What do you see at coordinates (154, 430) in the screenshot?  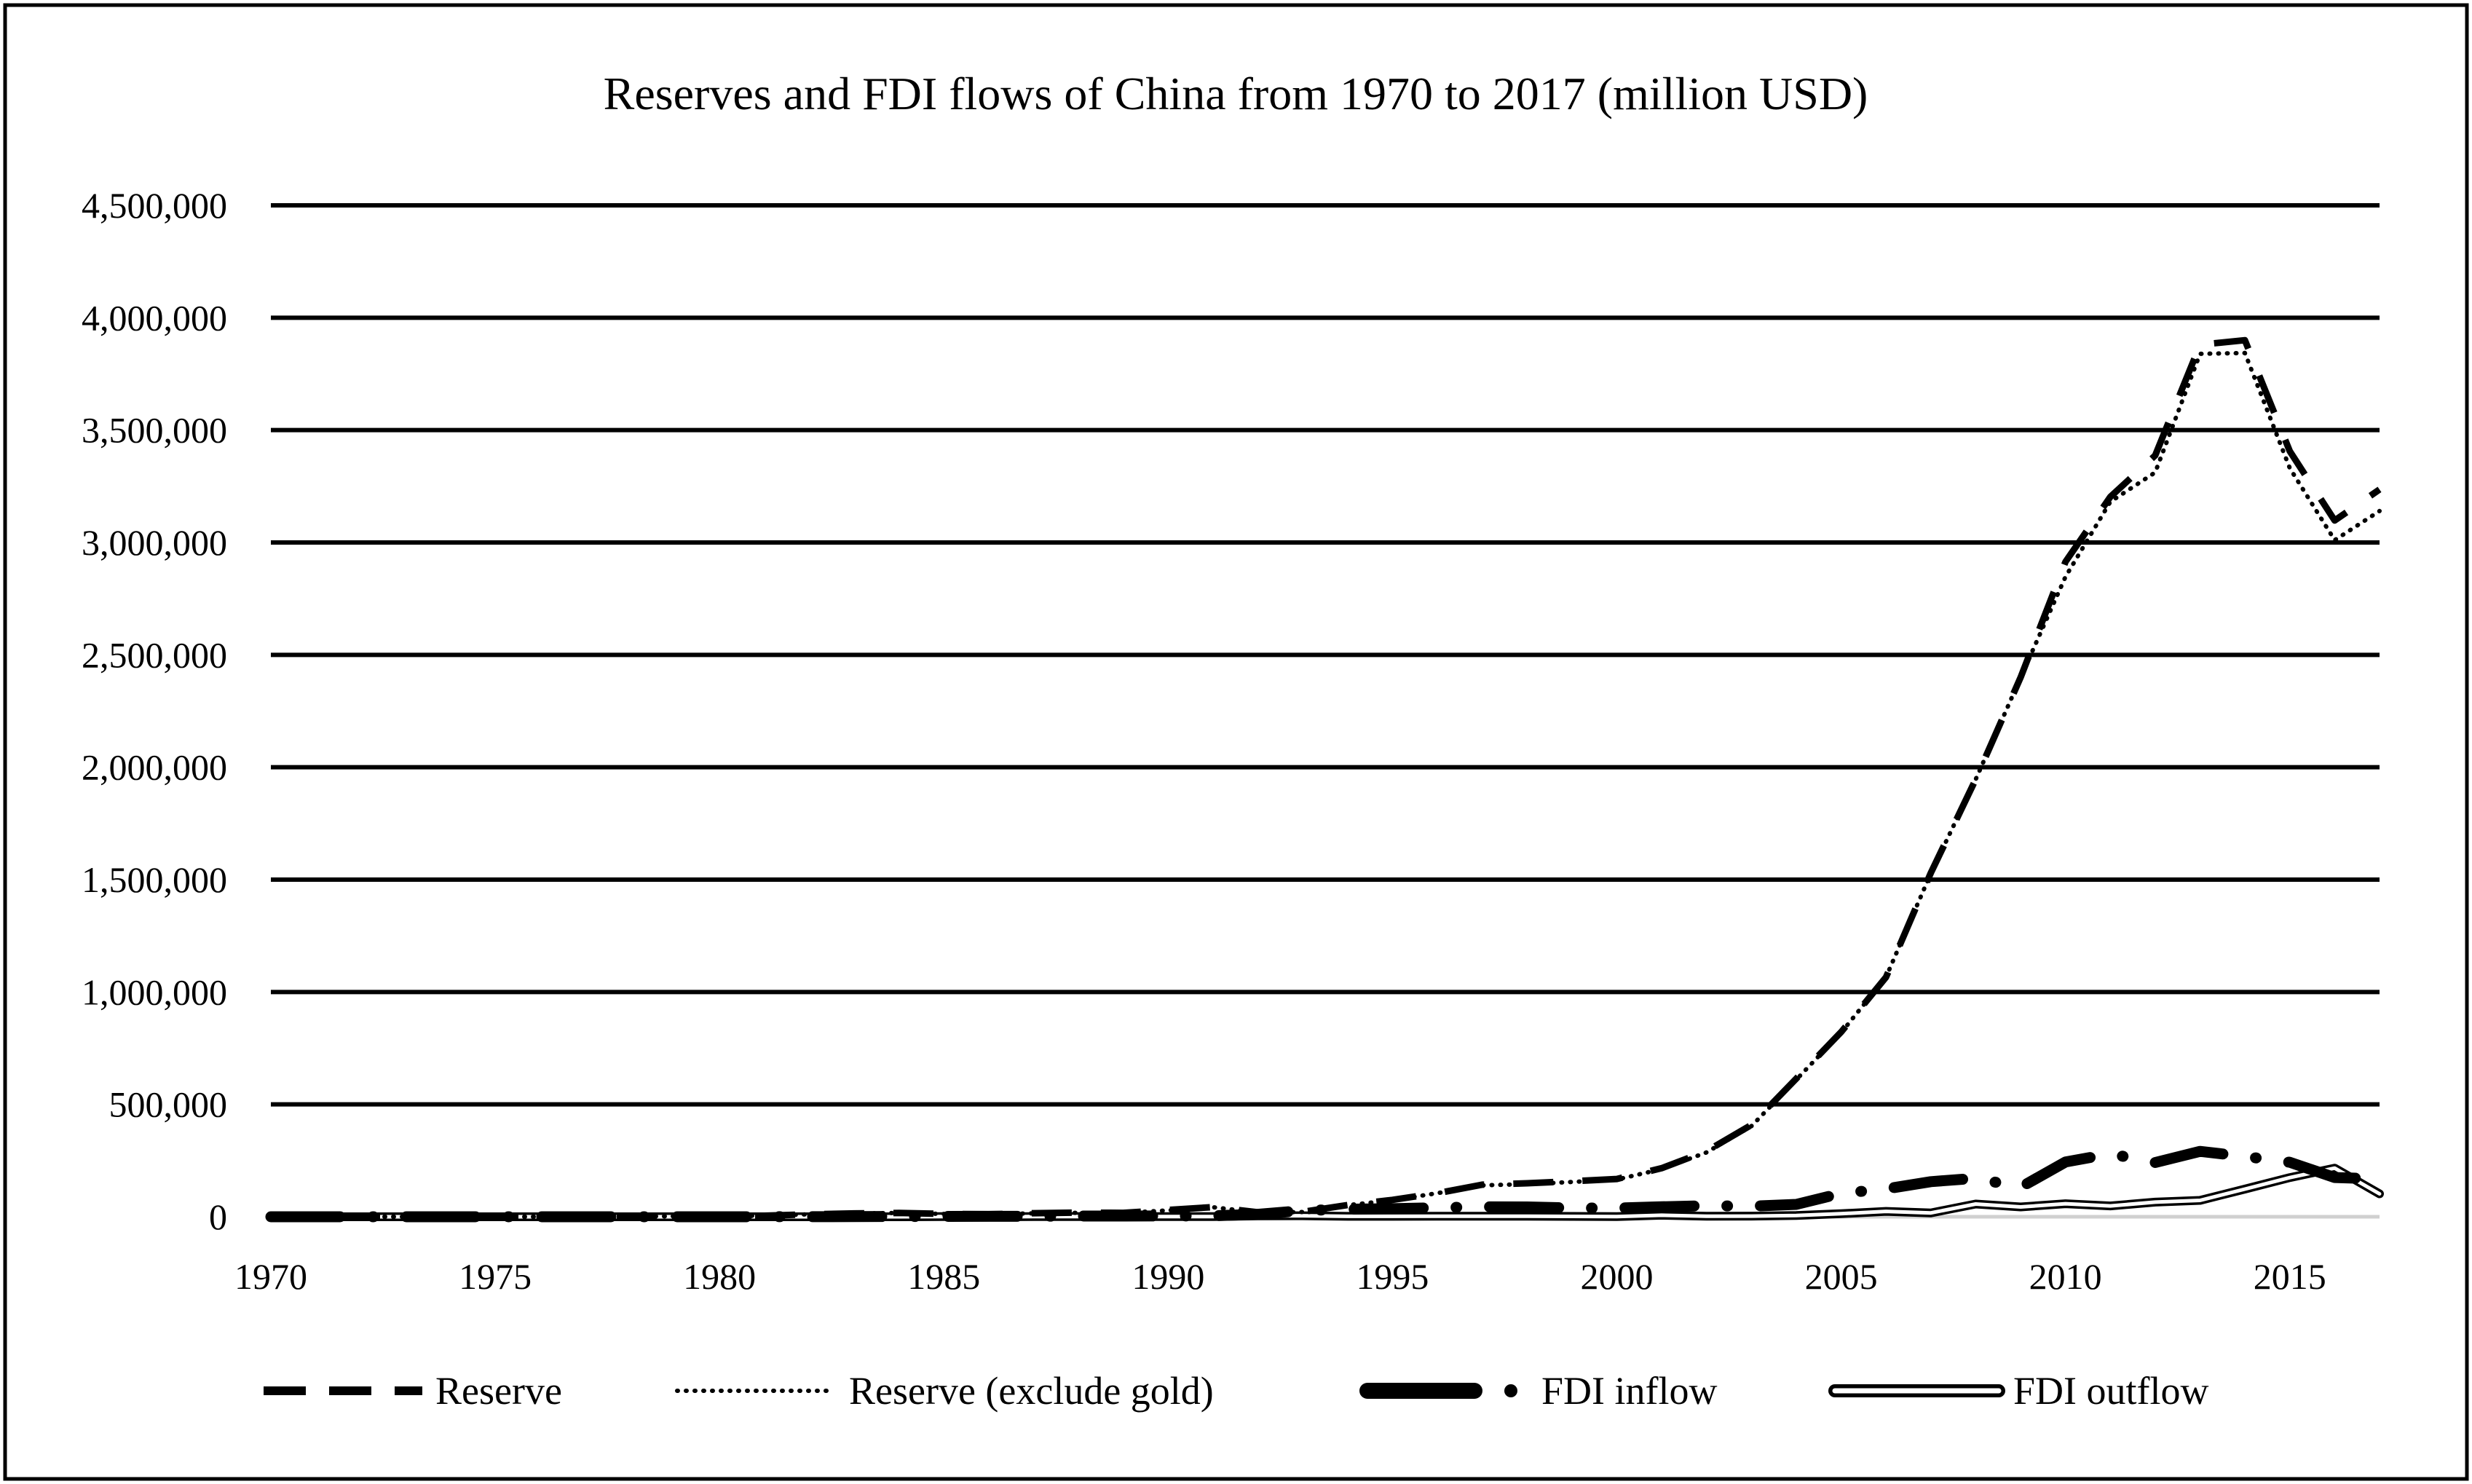 I see `y-tick-label: 3,500,000` at bounding box center [154, 430].